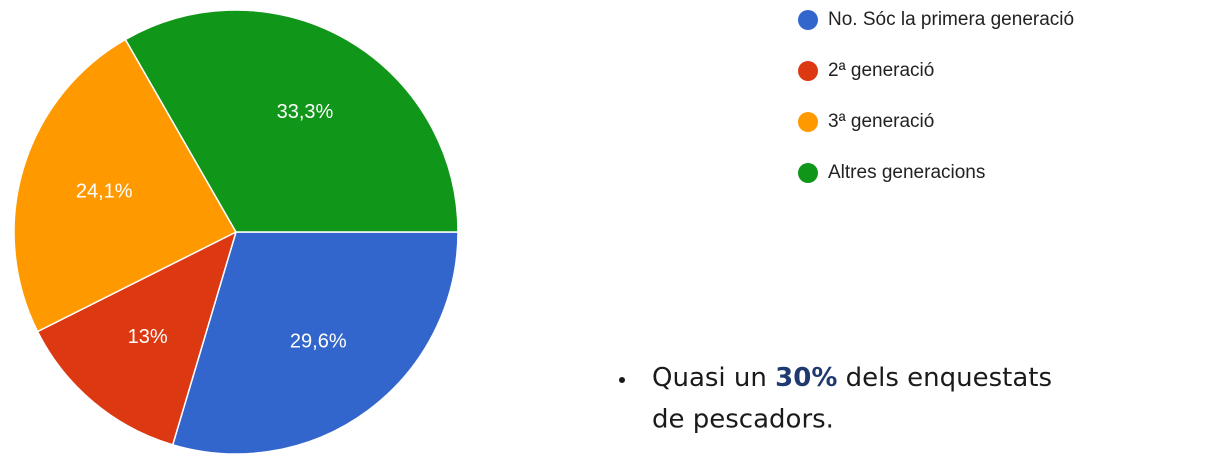  Describe the element at coordinates (104, 192) in the screenshot. I see `slice-label: 24,1%` at that location.